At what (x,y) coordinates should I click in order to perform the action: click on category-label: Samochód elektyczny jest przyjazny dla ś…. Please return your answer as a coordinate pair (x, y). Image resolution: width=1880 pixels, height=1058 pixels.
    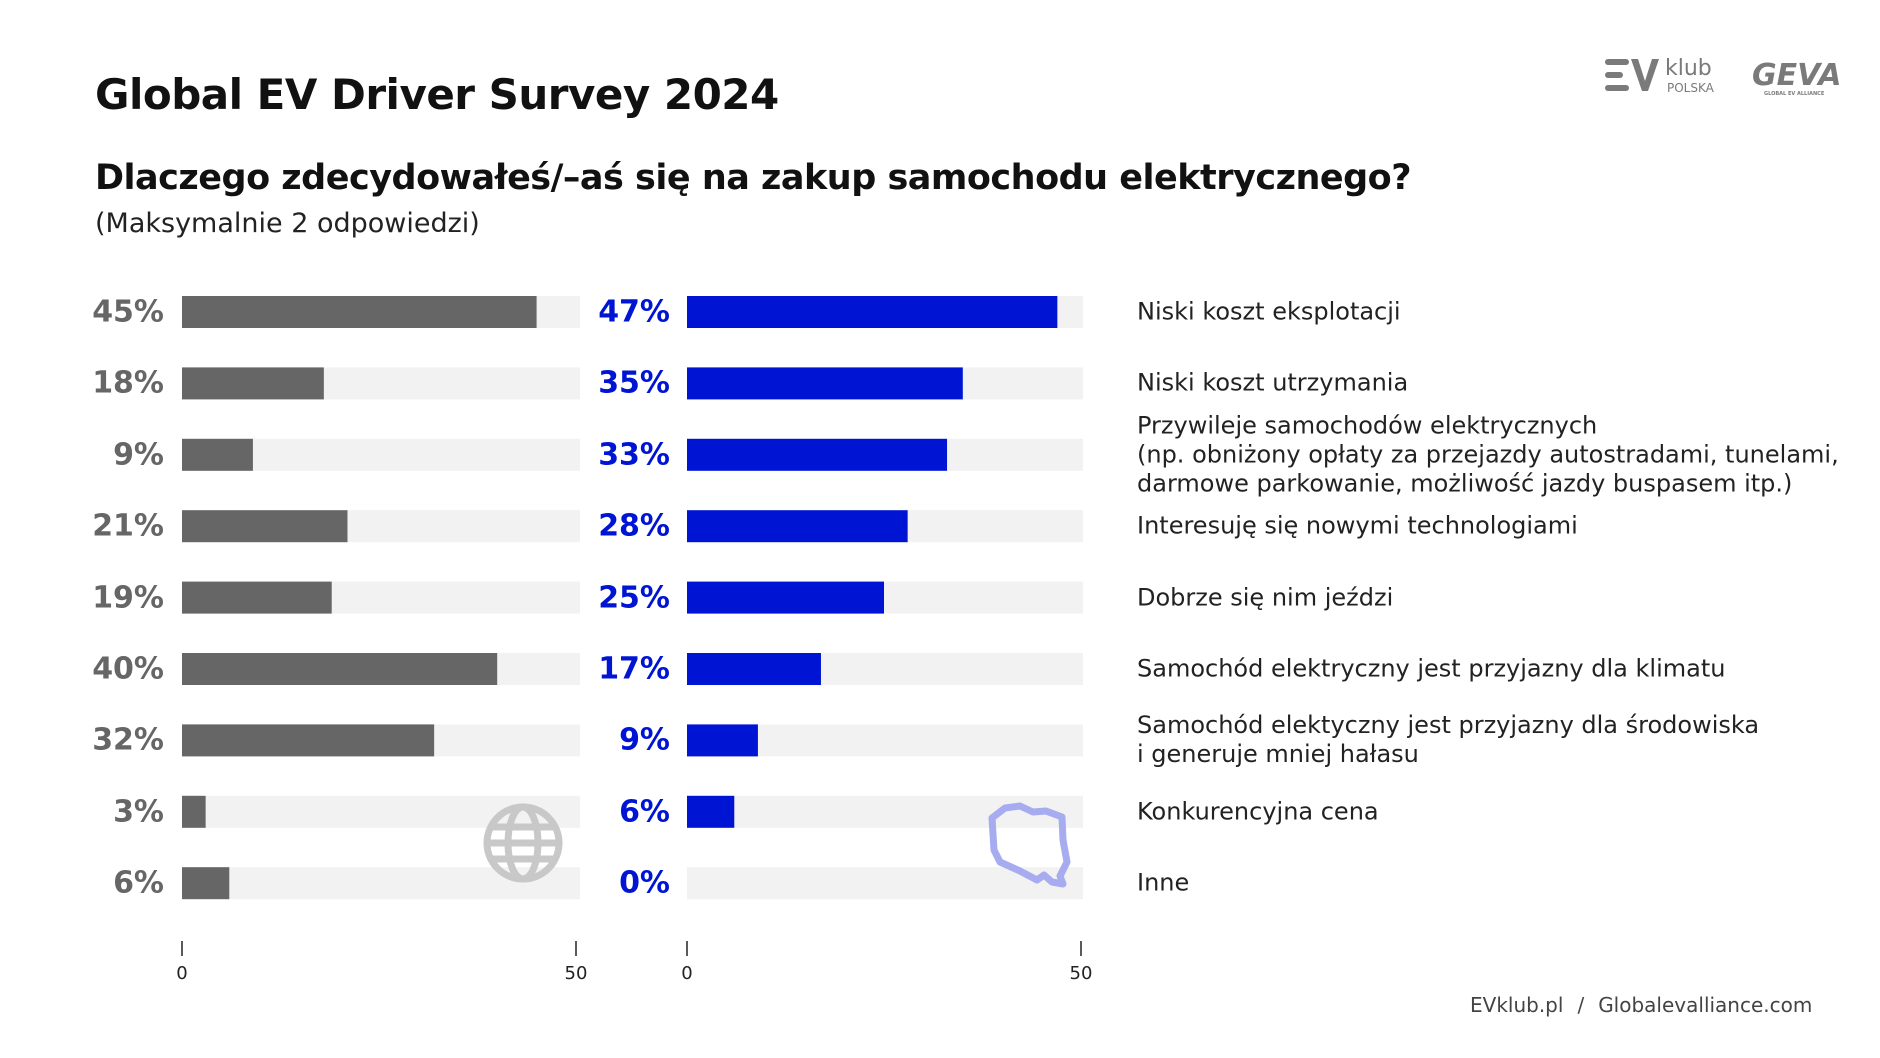
    Looking at the image, I should click on (1448, 740).